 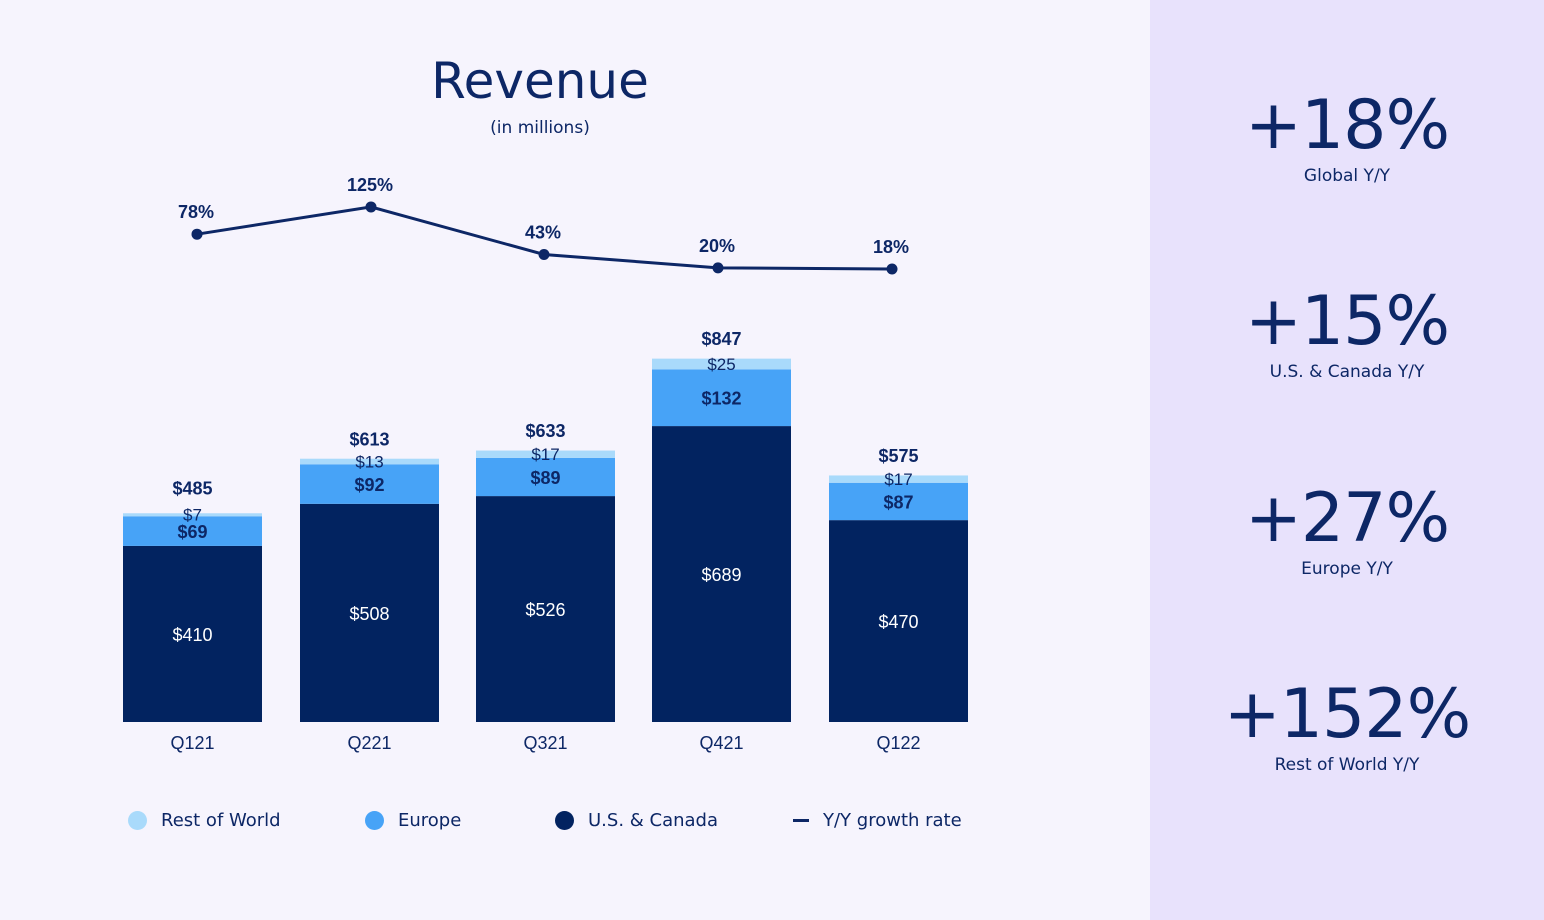 I want to click on us-canada-value-label: $689, so click(x=721, y=575).